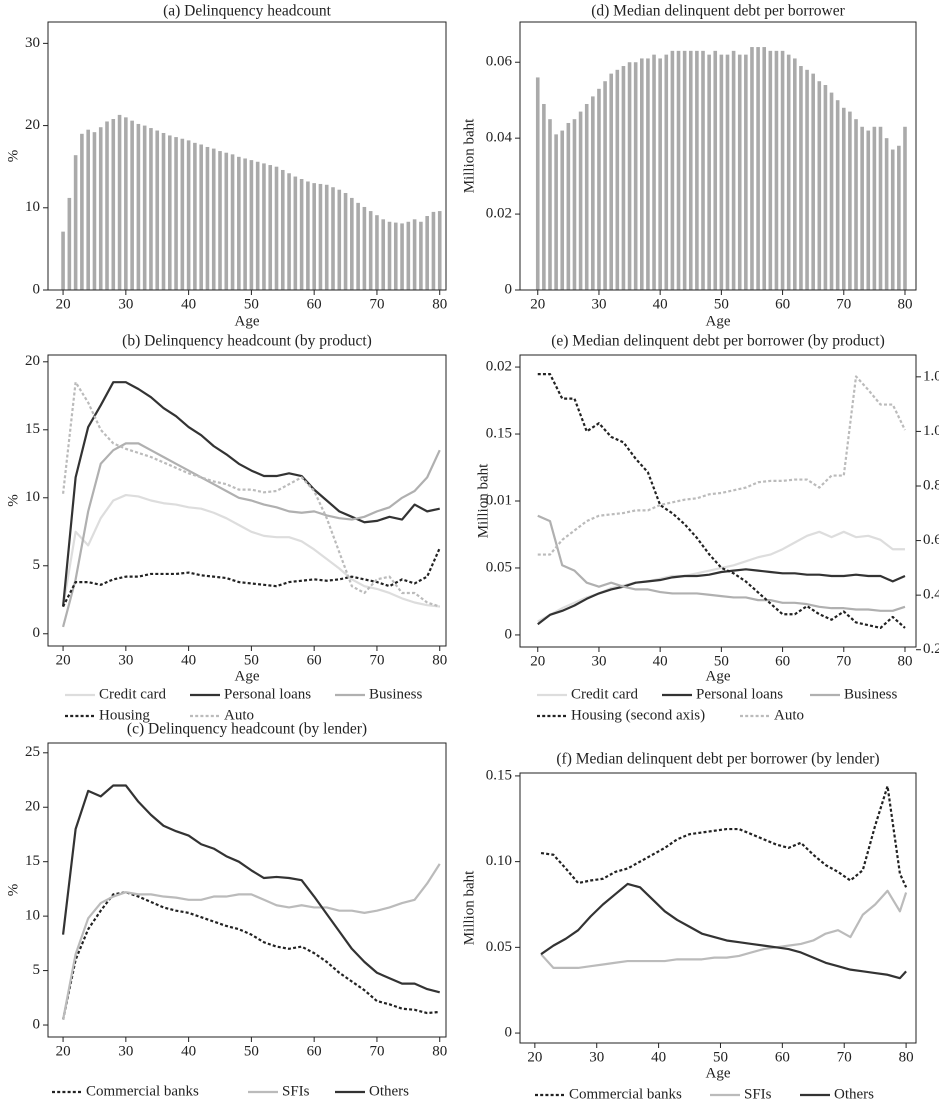  I want to click on y2-tick-label: 1.0, so click(931, 376).